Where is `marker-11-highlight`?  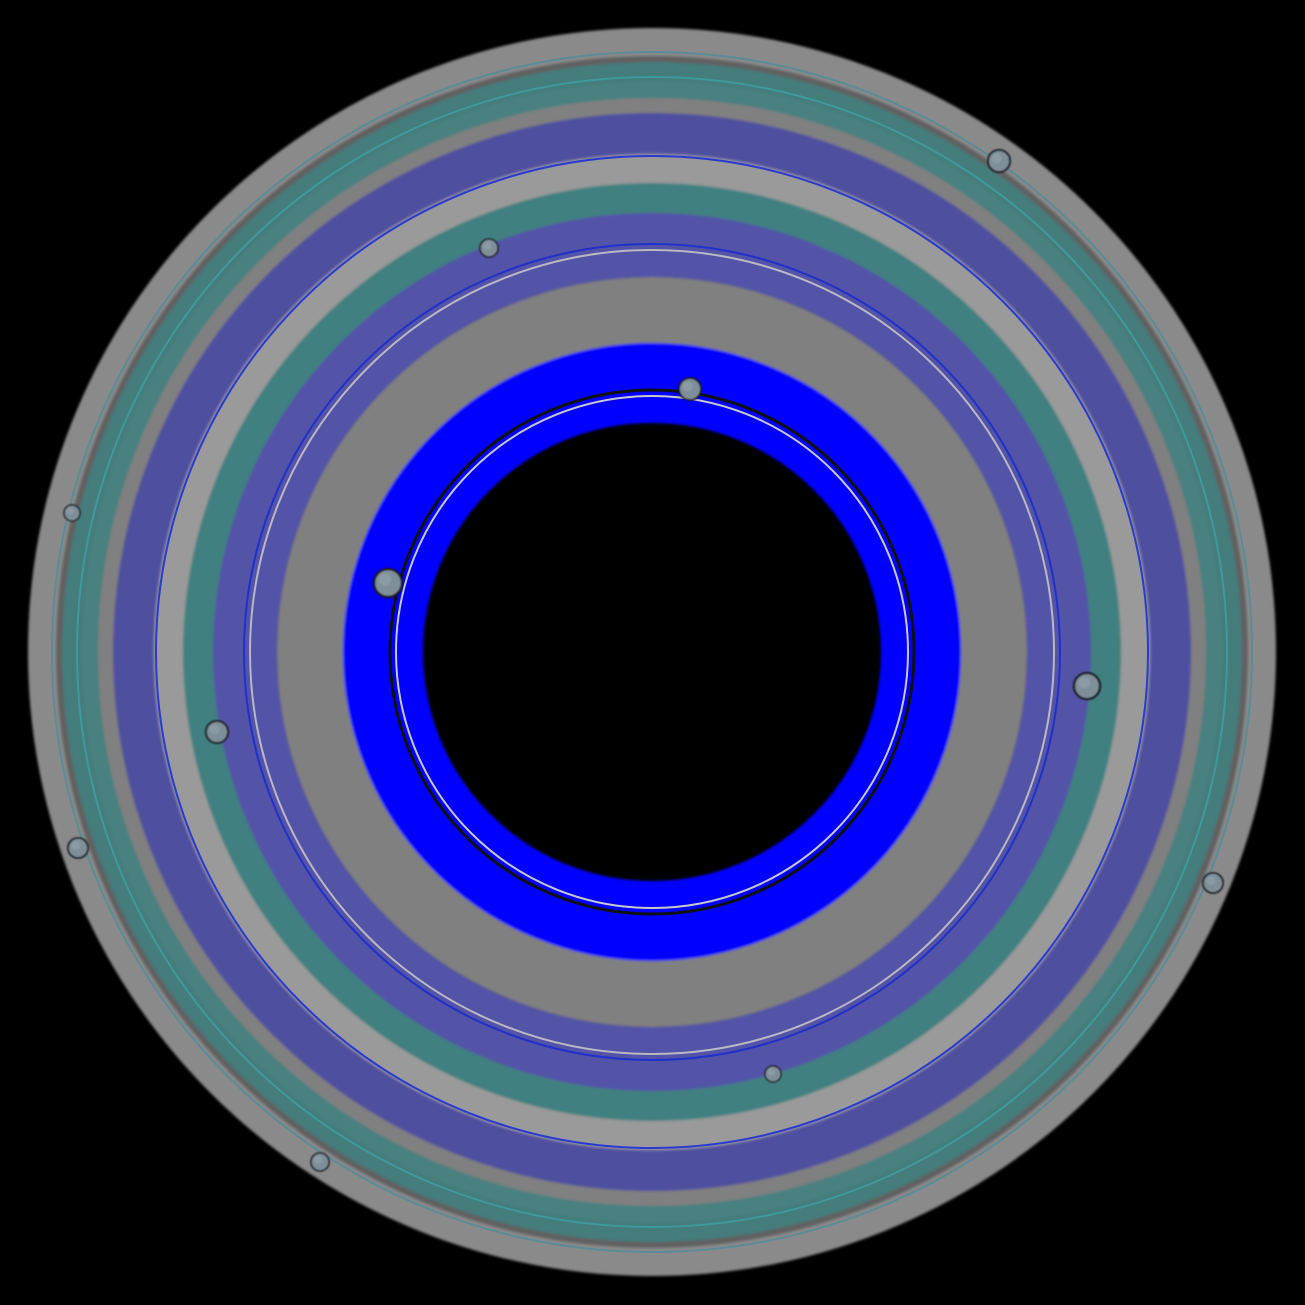 marker-11-highlight is located at coordinates (318, 1159).